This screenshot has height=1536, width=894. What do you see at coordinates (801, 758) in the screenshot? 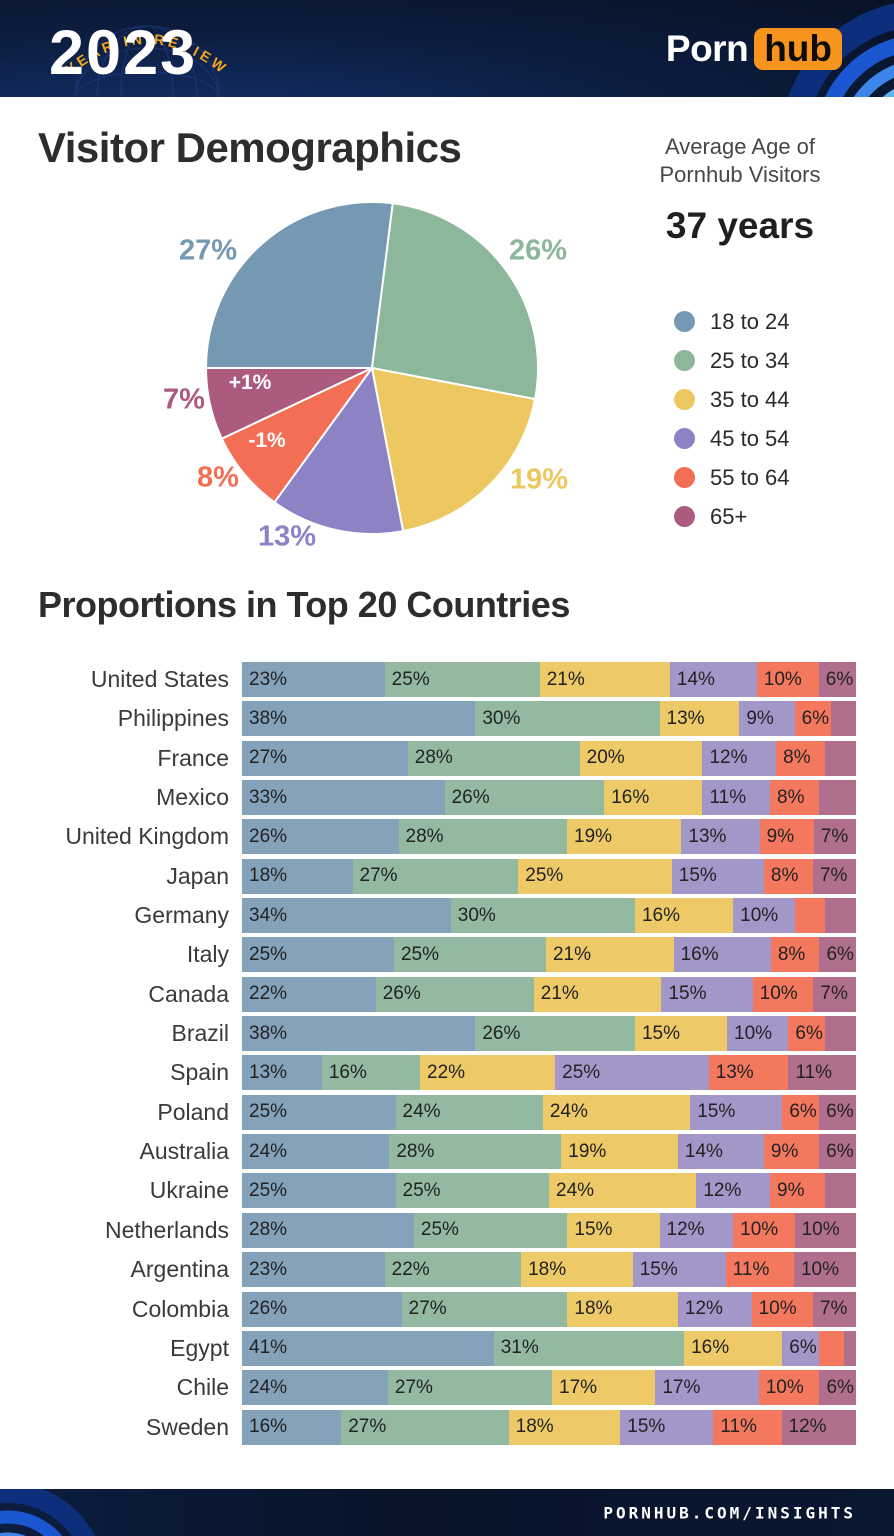
I see `bar-segment: 8%` at bounding box center [801, 758].